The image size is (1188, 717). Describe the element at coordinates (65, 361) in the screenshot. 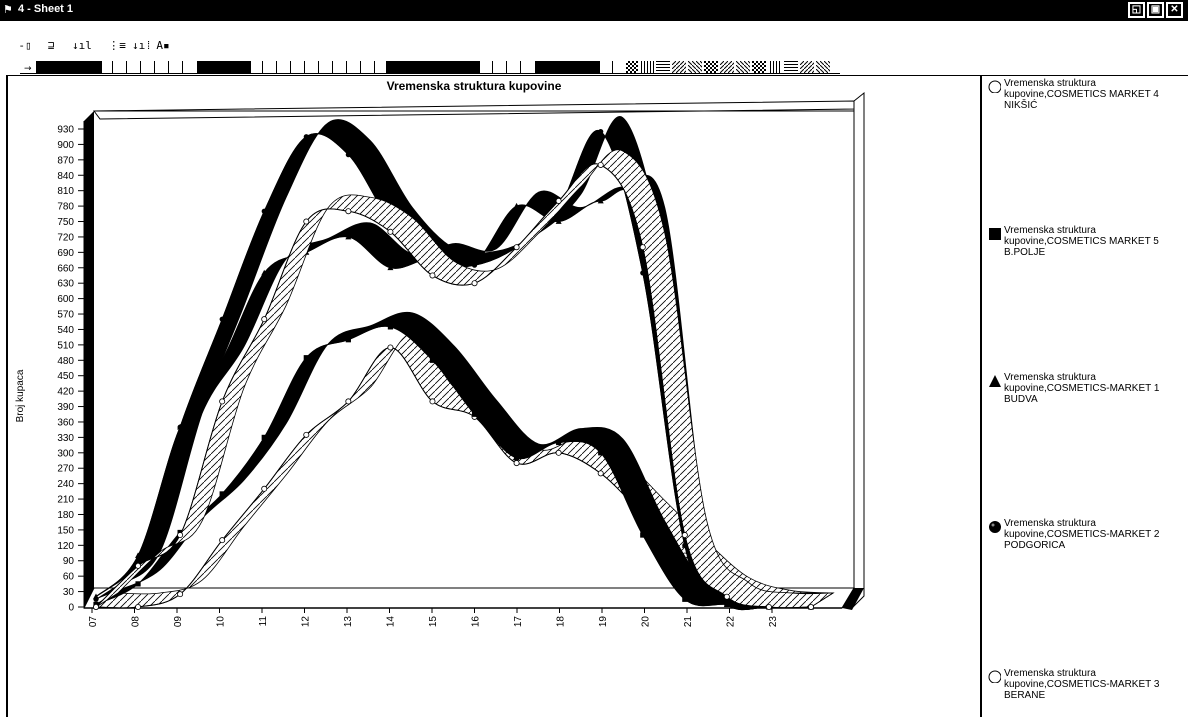

I see `y-tick-label: 480` at that location.